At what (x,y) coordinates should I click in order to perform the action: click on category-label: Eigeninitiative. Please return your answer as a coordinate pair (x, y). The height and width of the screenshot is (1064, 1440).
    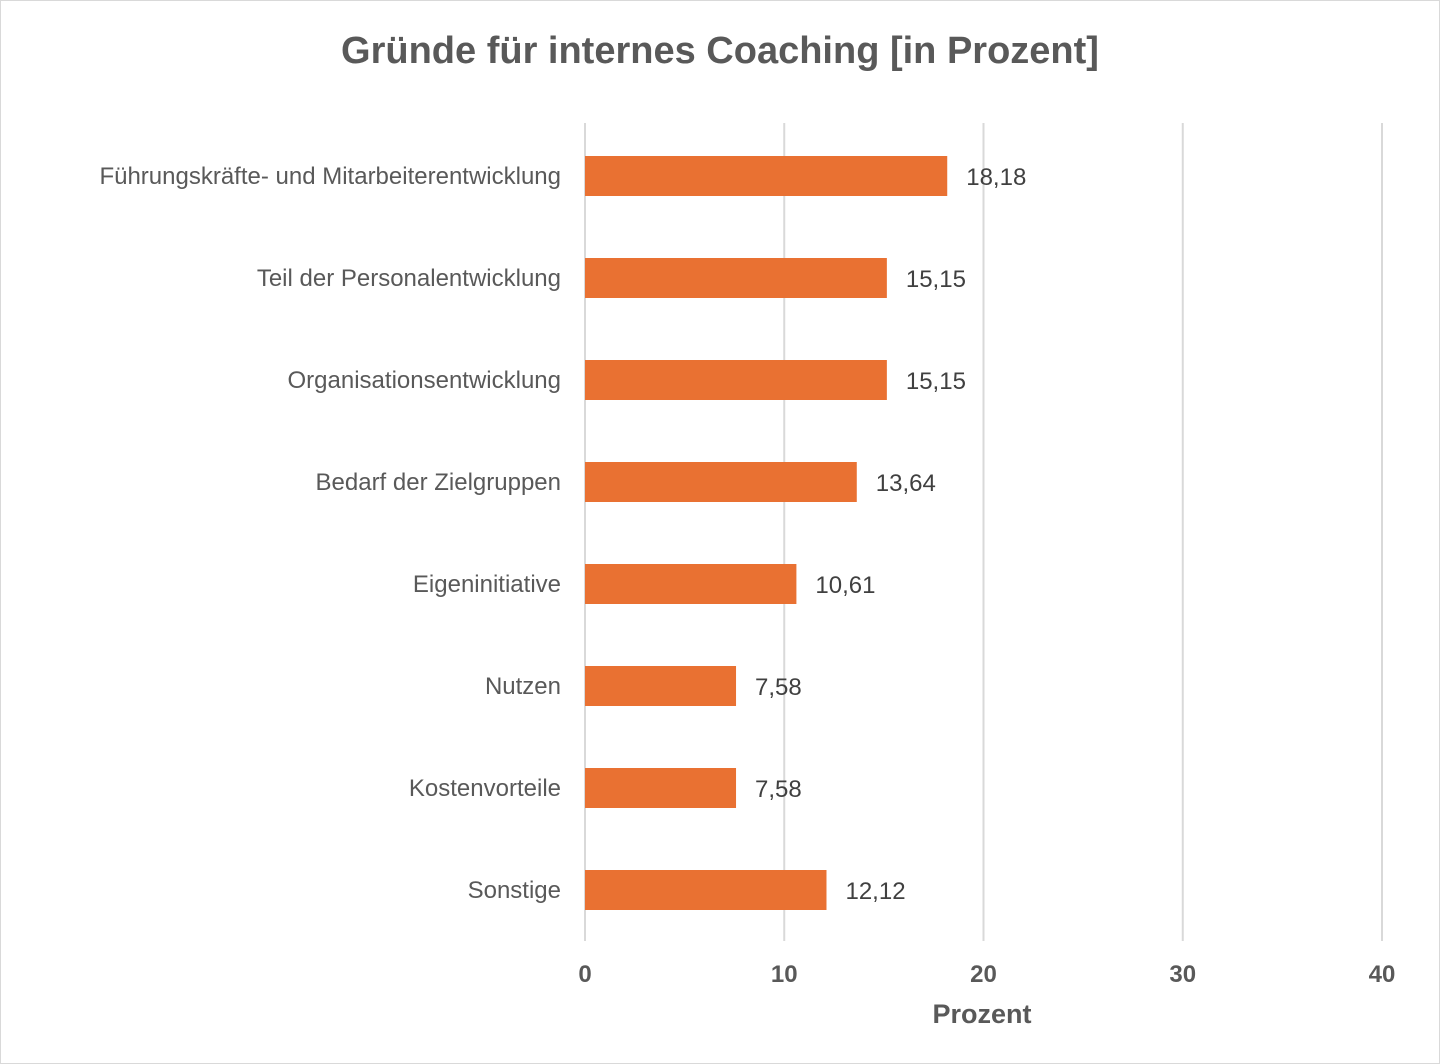
    Looking at the image, I should click on (487, 584).